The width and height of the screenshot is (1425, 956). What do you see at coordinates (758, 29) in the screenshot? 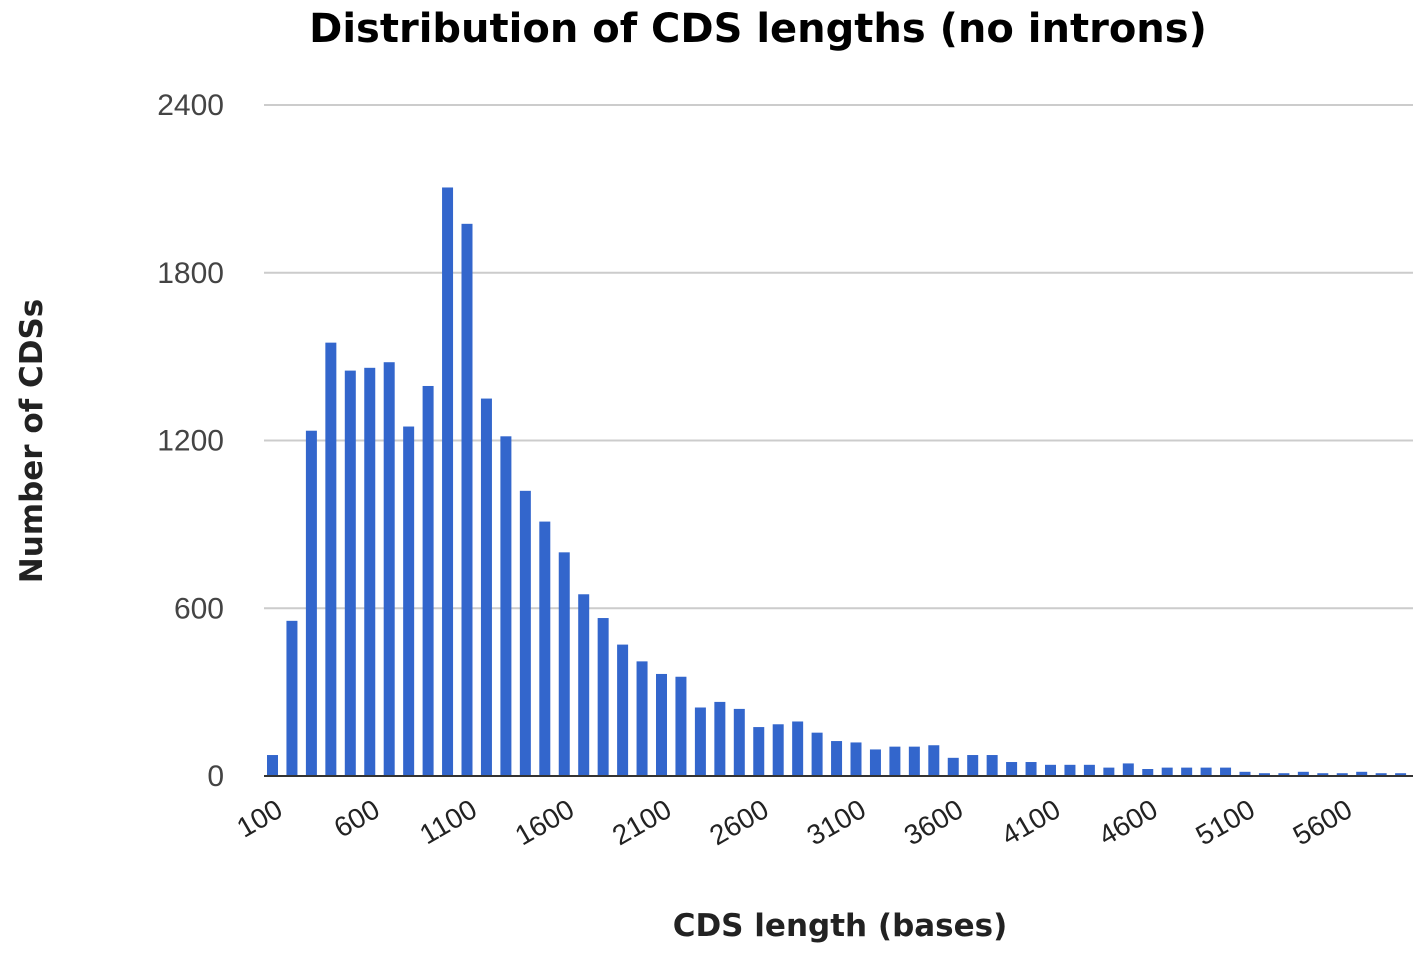
I see `chart-title: Distribution of CDS lengths (no introns)` at bounding box center [758, 29].